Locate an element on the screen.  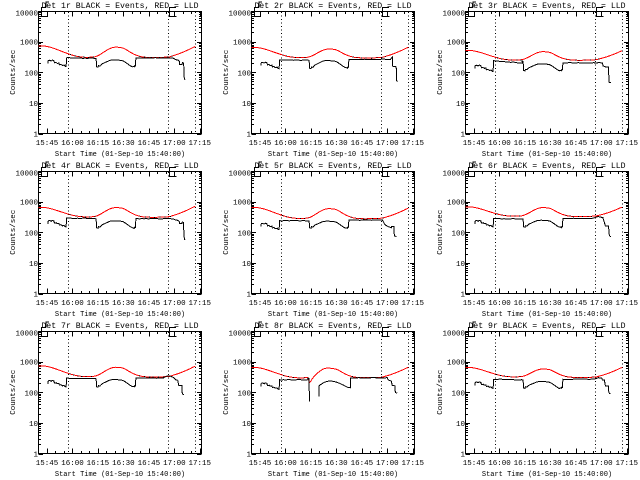
chart-title: Det 7r BLACK = Events, RED = LLD is located at coordinates (119, 326).